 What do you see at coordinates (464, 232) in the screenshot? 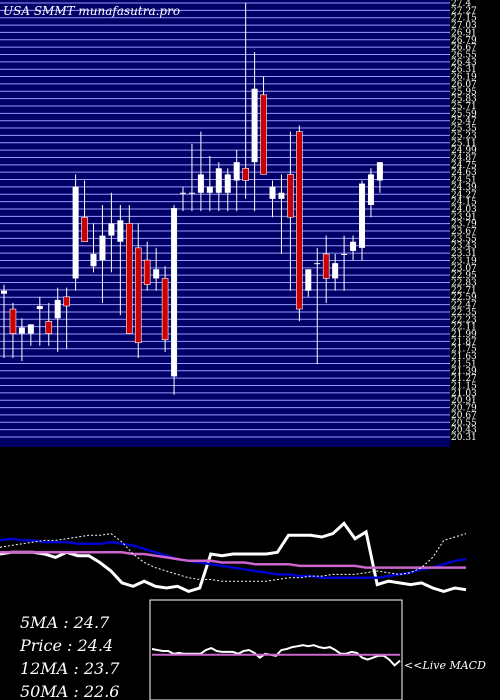
I see `price-tick-label: 23.67` at bounding box center [464, 232].